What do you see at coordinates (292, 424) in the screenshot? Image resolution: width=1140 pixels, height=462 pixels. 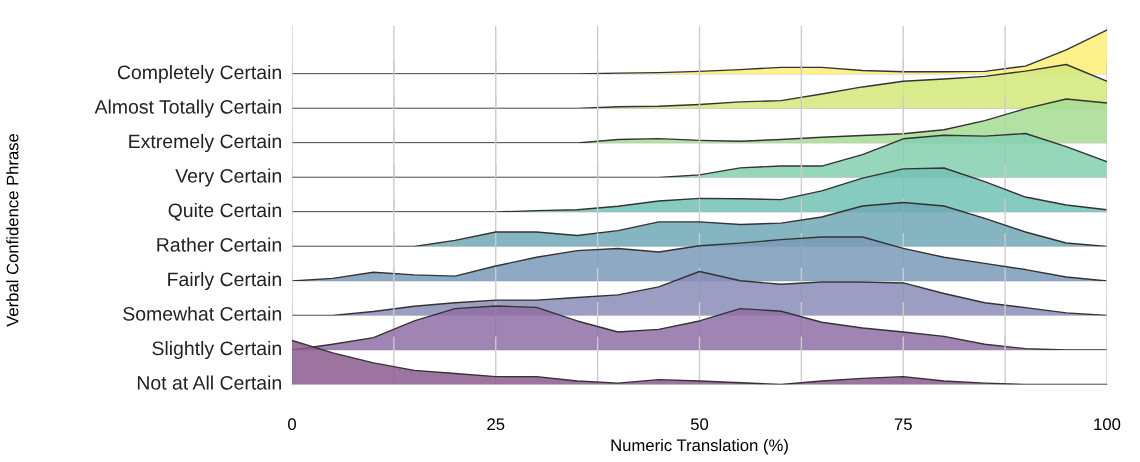 I see `x-tick-label: 0` at bounding box center [292, 424].